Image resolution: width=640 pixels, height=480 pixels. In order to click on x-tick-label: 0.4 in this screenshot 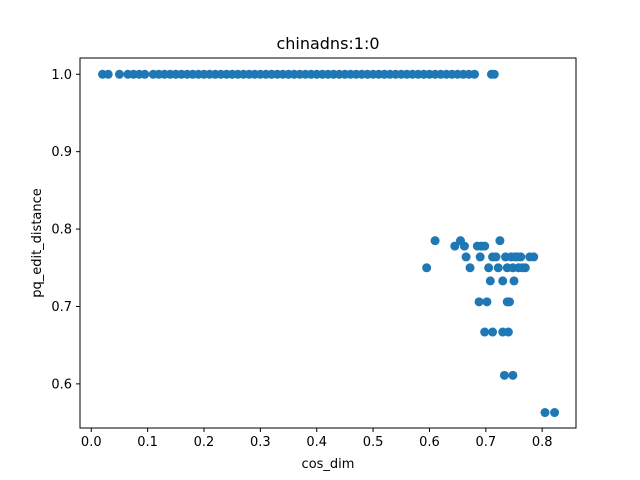, I will do `click(316, 442)`.